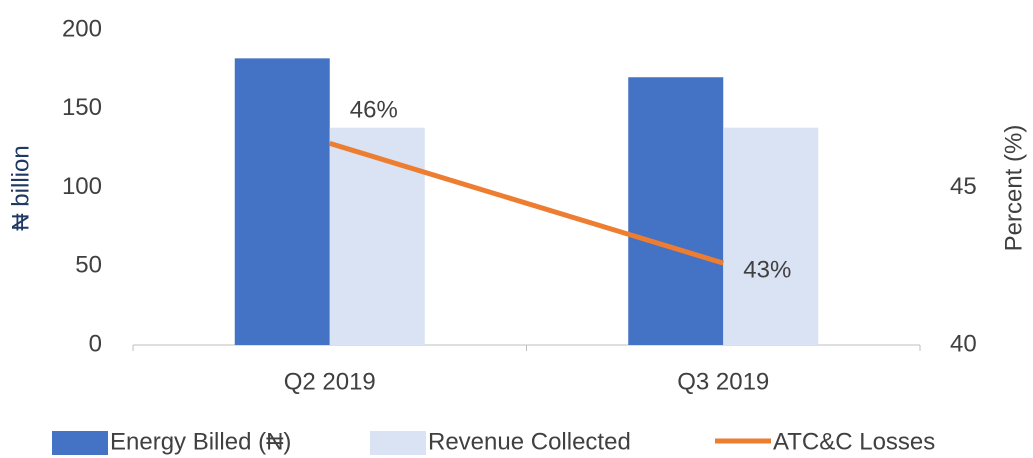  What do you see at coordinates (82, 28) in the screenshot?
I see `y-tick-label: 200` at bounding box center [82, 28].